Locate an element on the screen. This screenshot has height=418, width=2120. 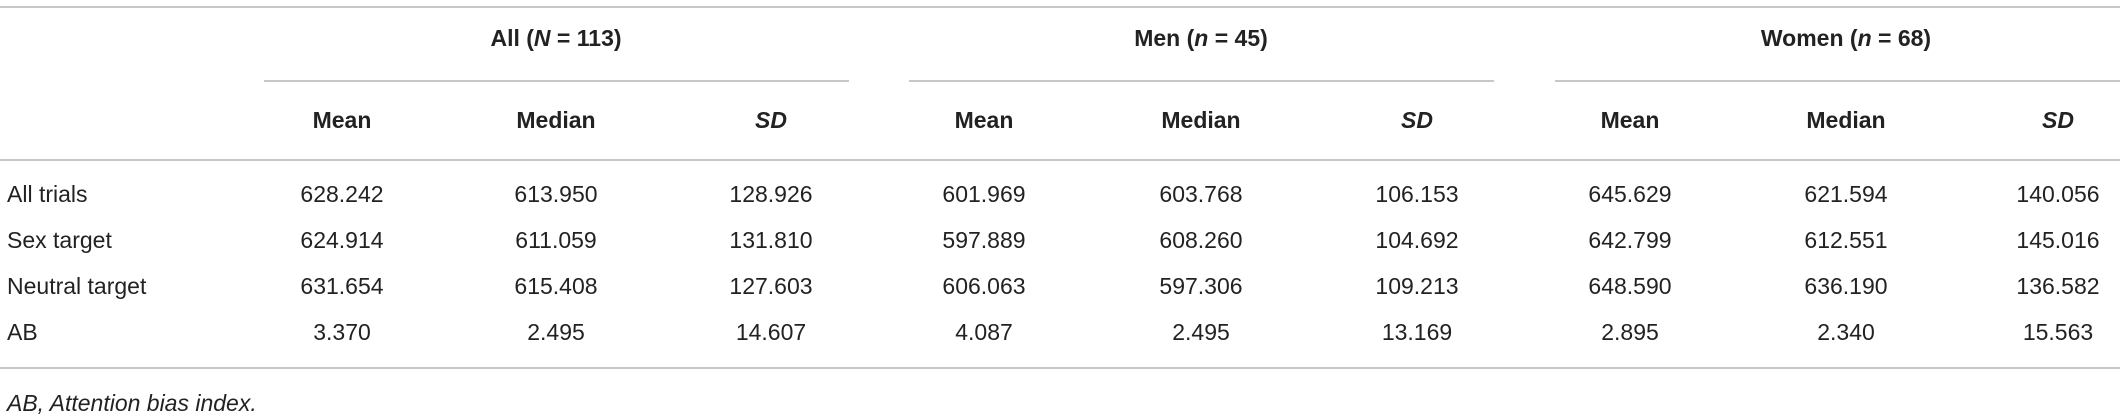
cell: 109.213 is located at coordinates (1416, 286).